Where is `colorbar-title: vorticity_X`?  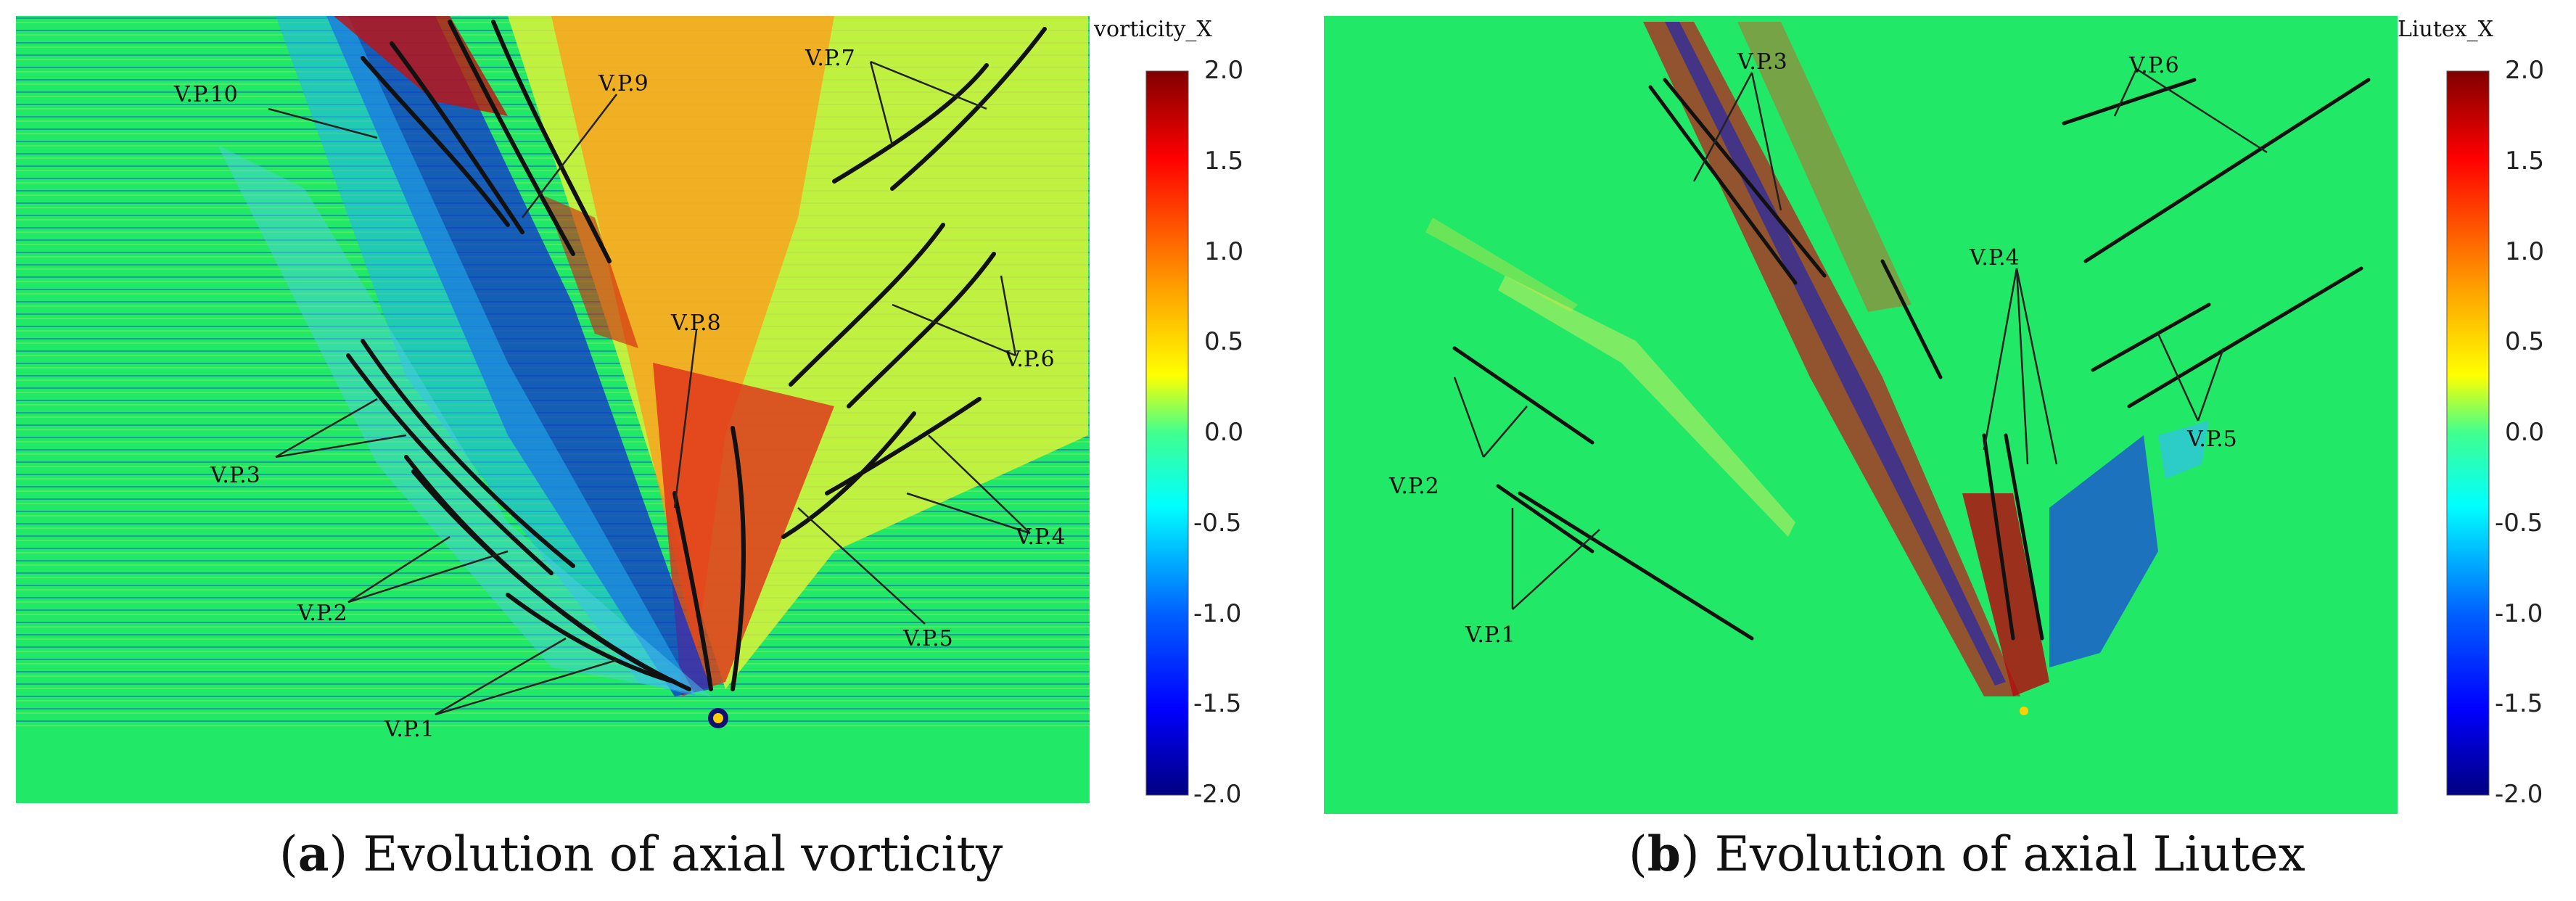 colorbar-title: vorticity_X is located at coordinates (1152, 29).